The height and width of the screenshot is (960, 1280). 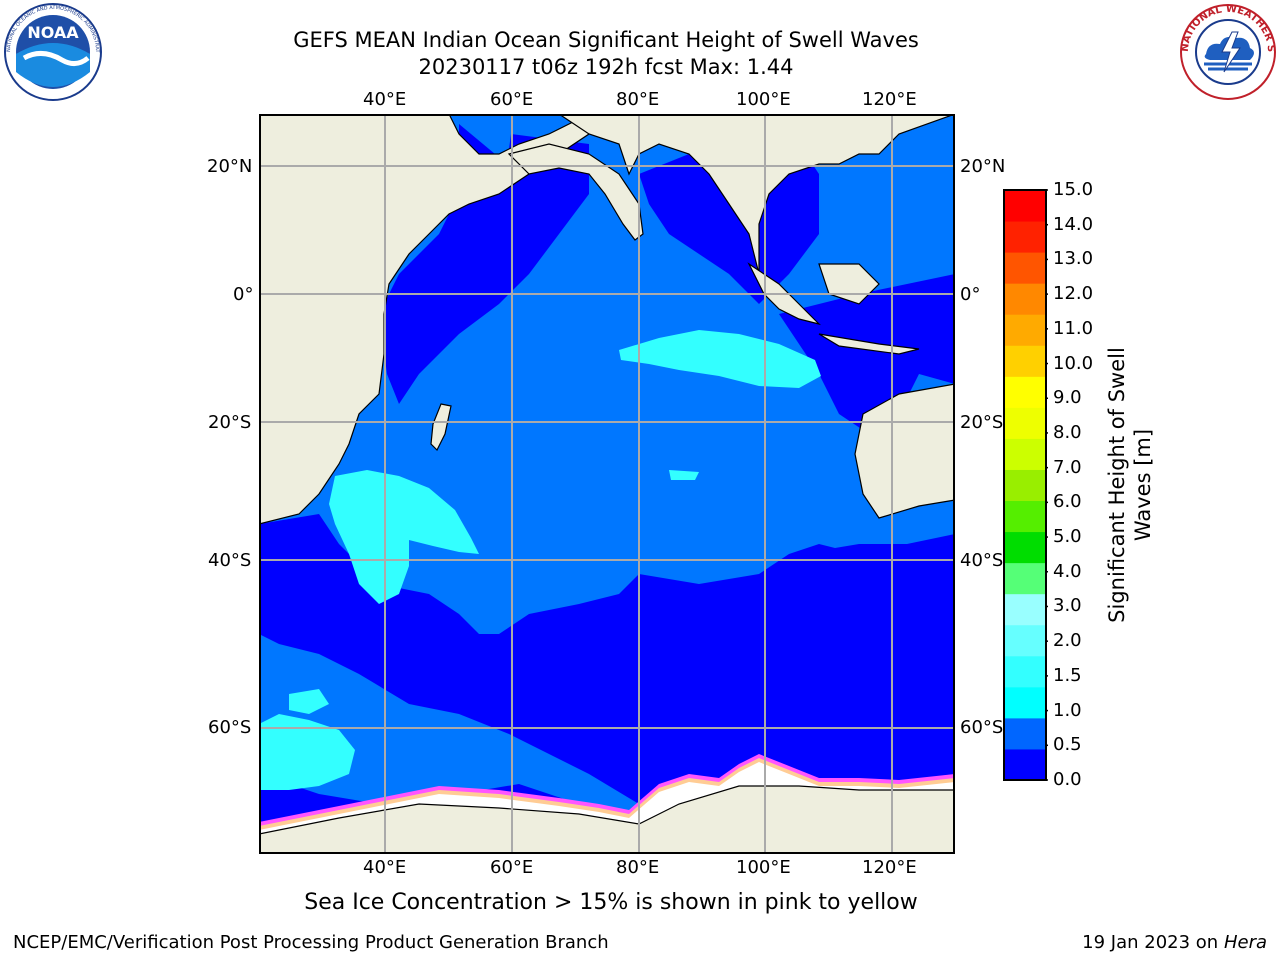 I want to click on lat-label-right-60s: 60°S, so click(x=982, y=727).